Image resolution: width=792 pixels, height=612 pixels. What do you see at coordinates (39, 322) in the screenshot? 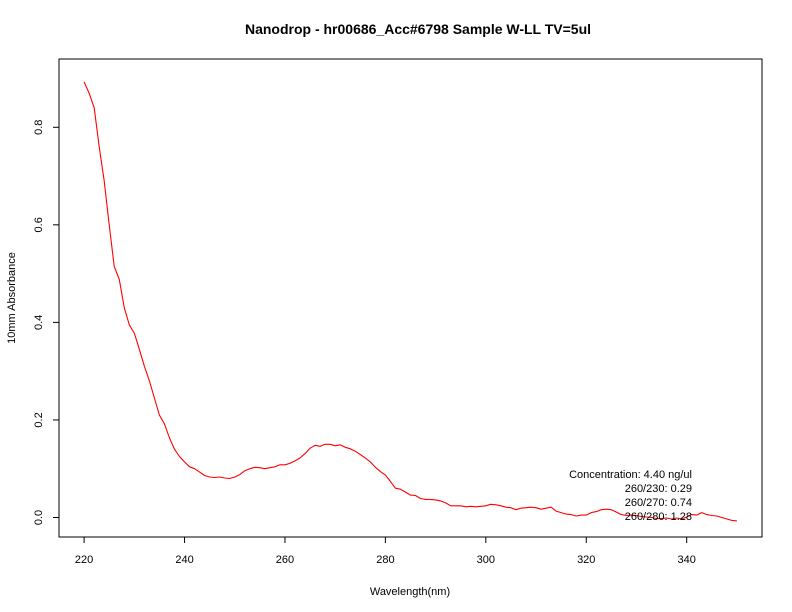
I see `y-tick-label: 0.4` at bounding box center [39, 322].